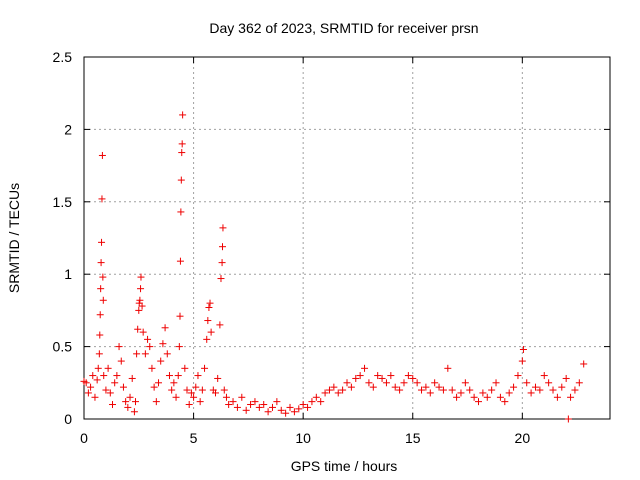 The height and width of the screenshot is (480, 640). Describe the element at coordinates (413, 438) in the screenshot. I see `x-tick-label: 15` at that location.